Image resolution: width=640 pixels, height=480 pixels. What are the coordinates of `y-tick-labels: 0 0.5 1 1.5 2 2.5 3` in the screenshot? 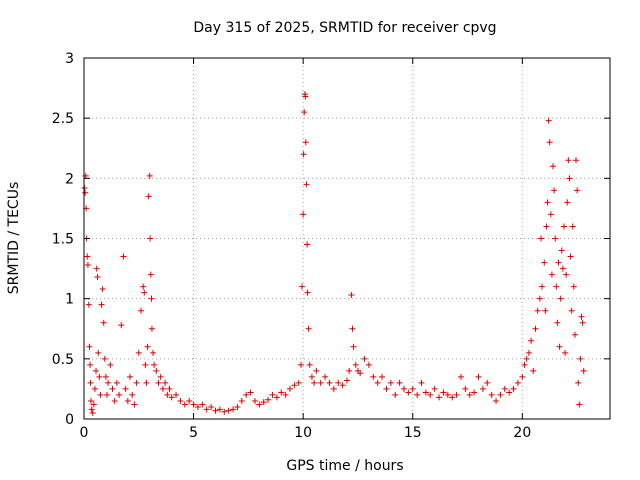 It's located at (63, 239).